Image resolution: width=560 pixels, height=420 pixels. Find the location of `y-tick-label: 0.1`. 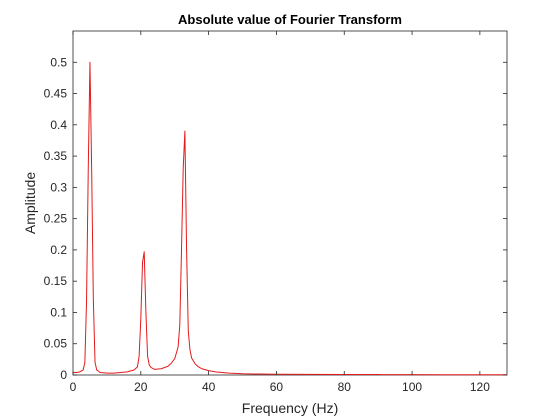

y-tick-label: 0.1 is located at coordinates (58, 312).